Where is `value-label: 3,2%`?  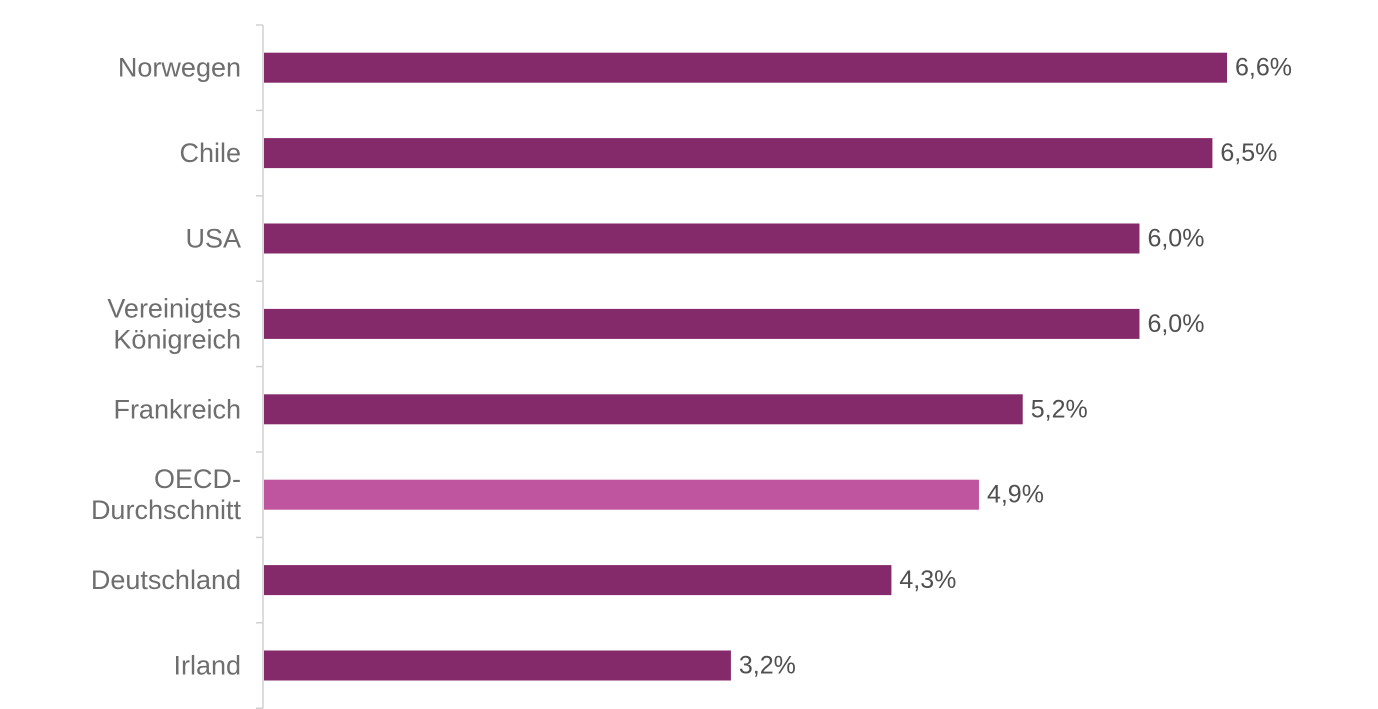
value-label: 3,2% is located at coordinates (767, 666).